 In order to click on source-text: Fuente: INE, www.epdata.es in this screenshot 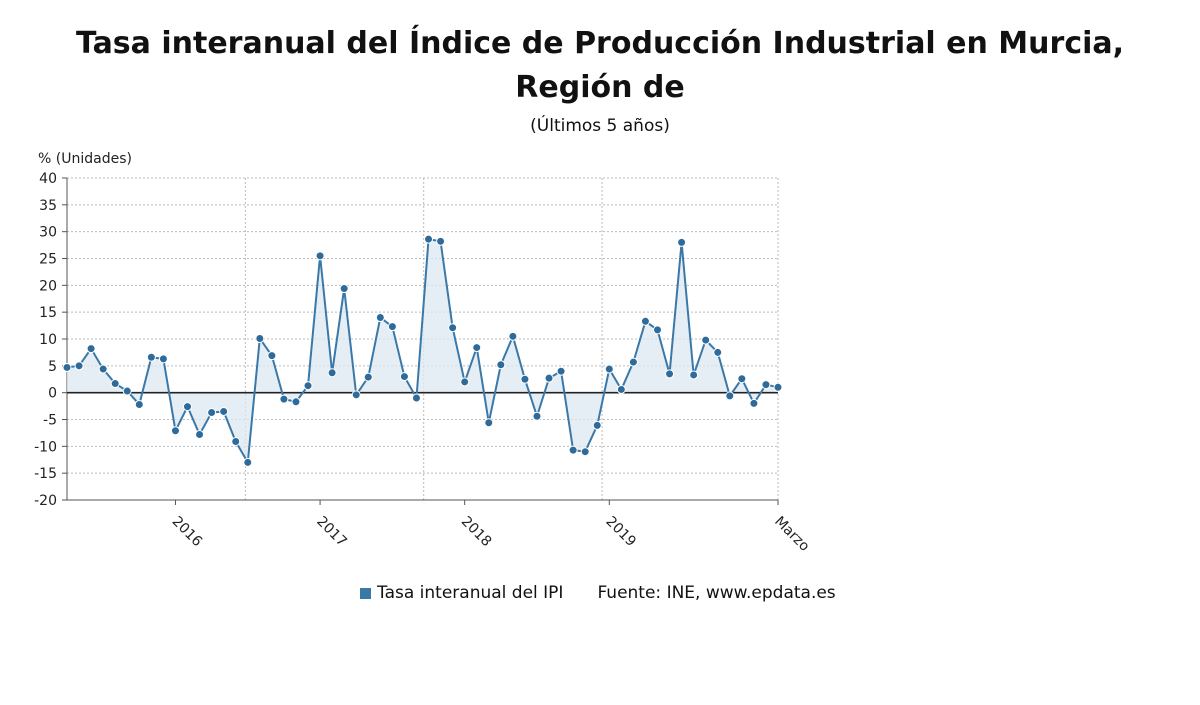, I will do `click(716, 593)`.